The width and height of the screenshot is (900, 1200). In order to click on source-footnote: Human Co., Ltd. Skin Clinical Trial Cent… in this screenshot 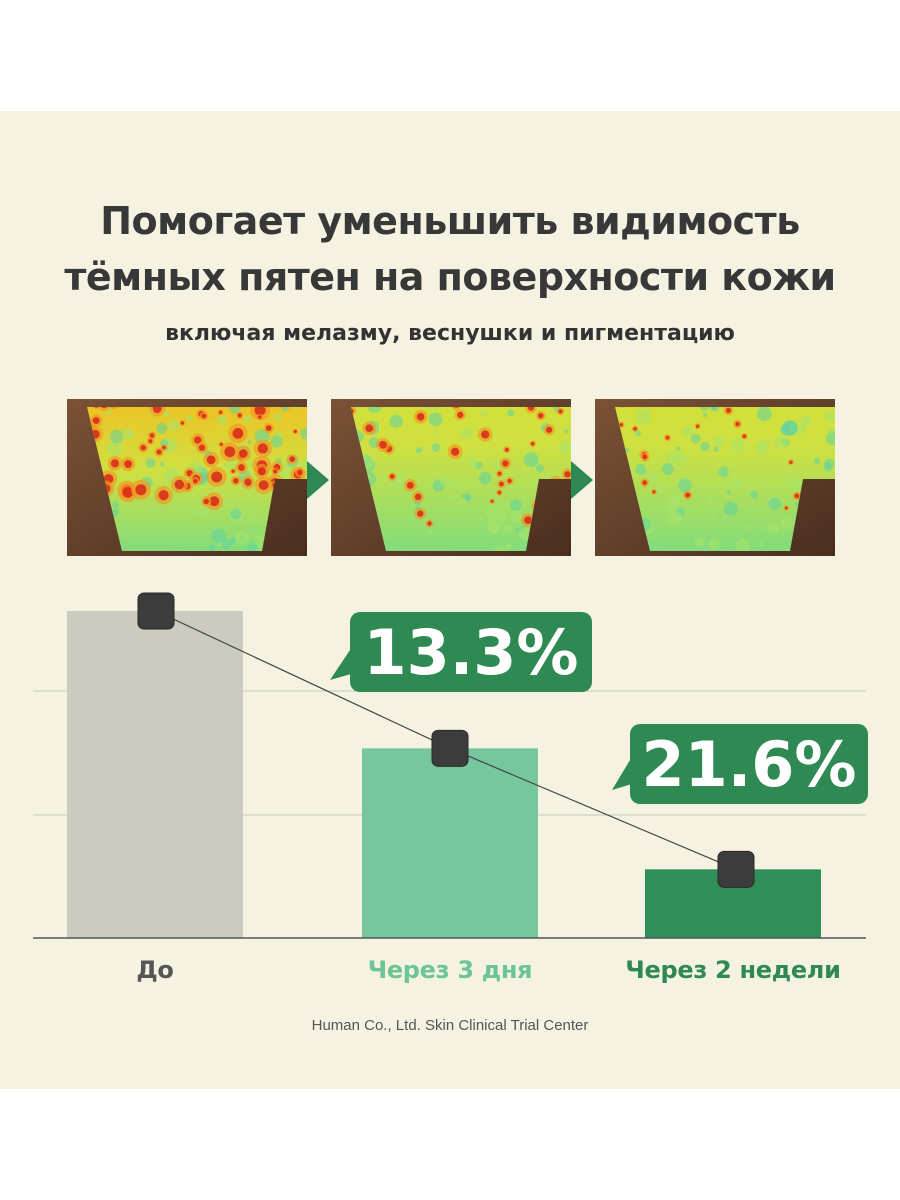, I will do `click(450, 1025)`.